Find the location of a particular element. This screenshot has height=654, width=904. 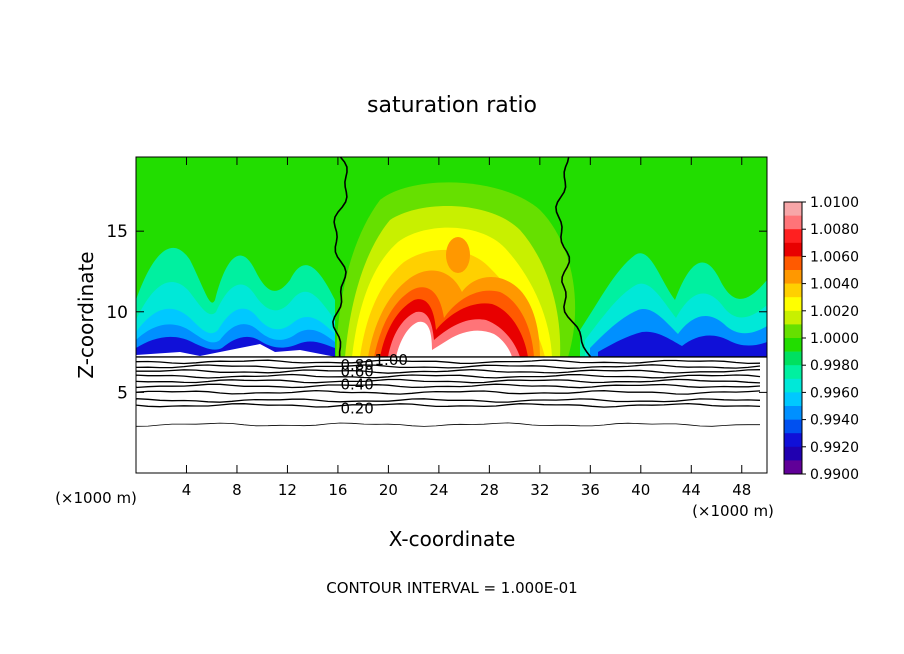

x-tick-label: 20 is located at coordinates (388, 490).